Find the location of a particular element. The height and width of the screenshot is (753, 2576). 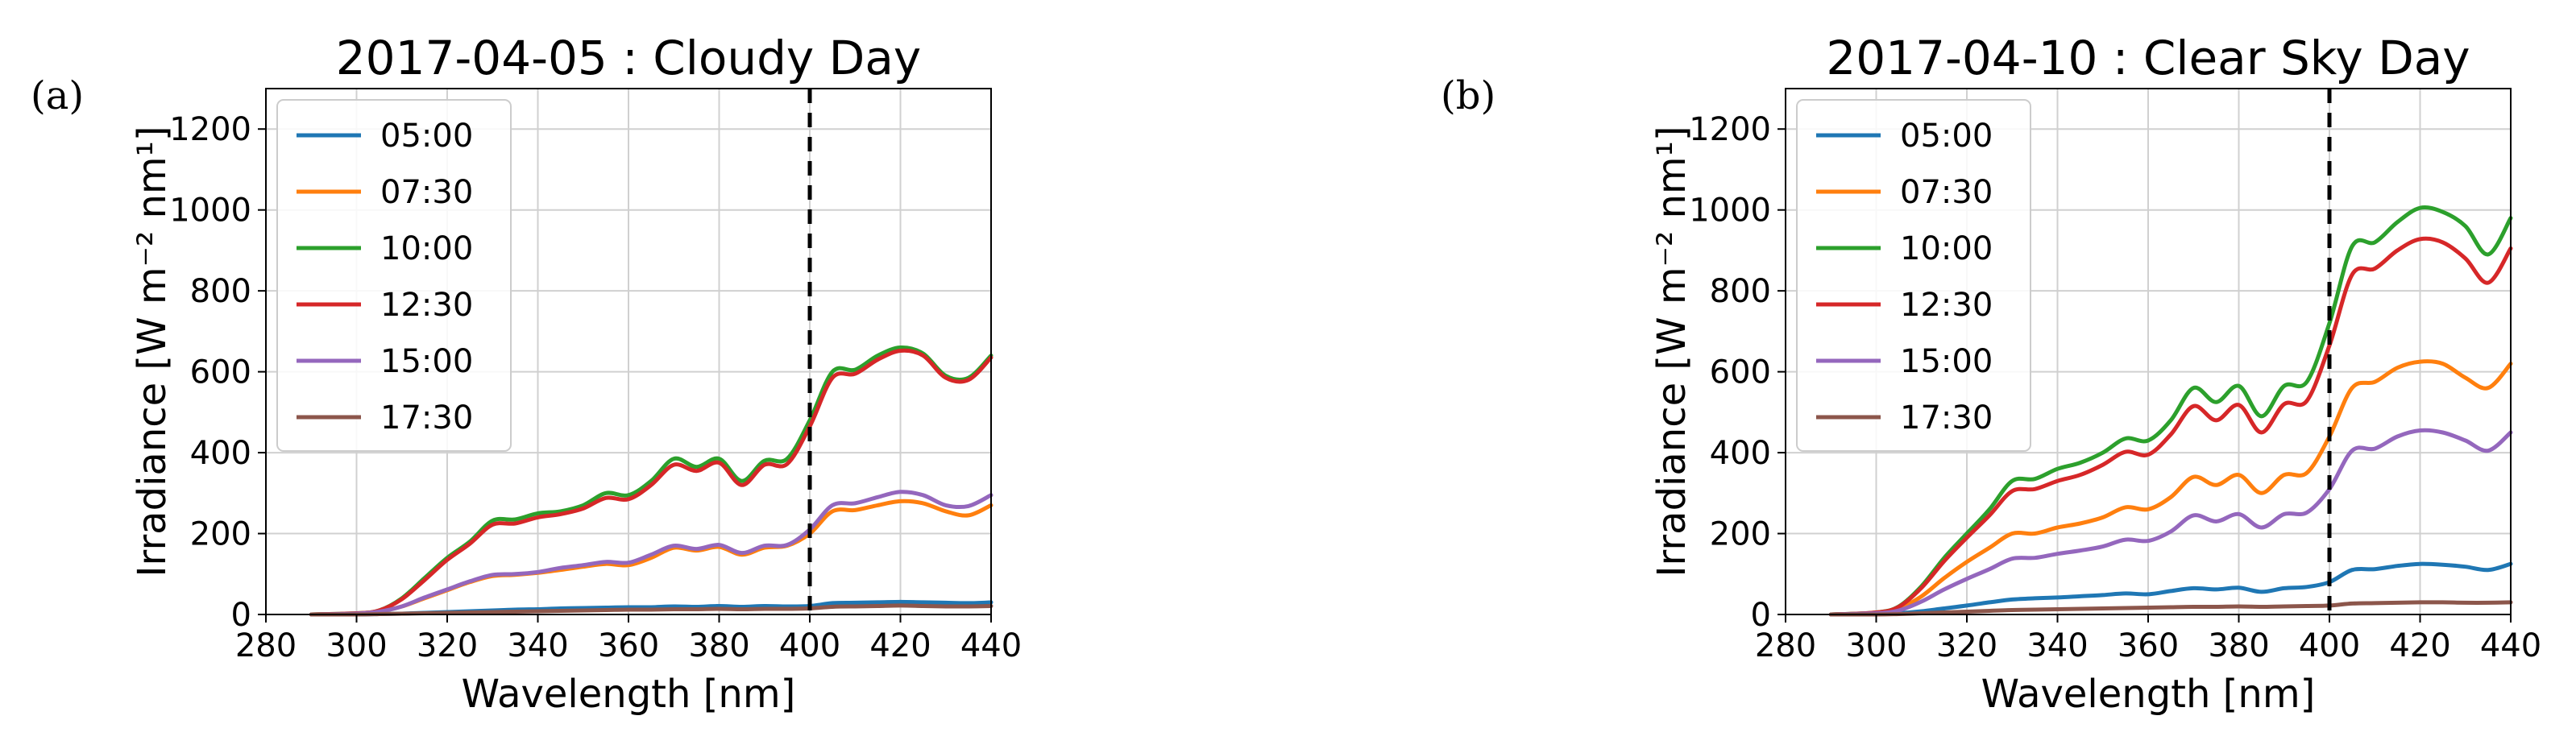

chart-title: 2017-04-10 : Clear Sky Day is located at coordinates (2148, 58).